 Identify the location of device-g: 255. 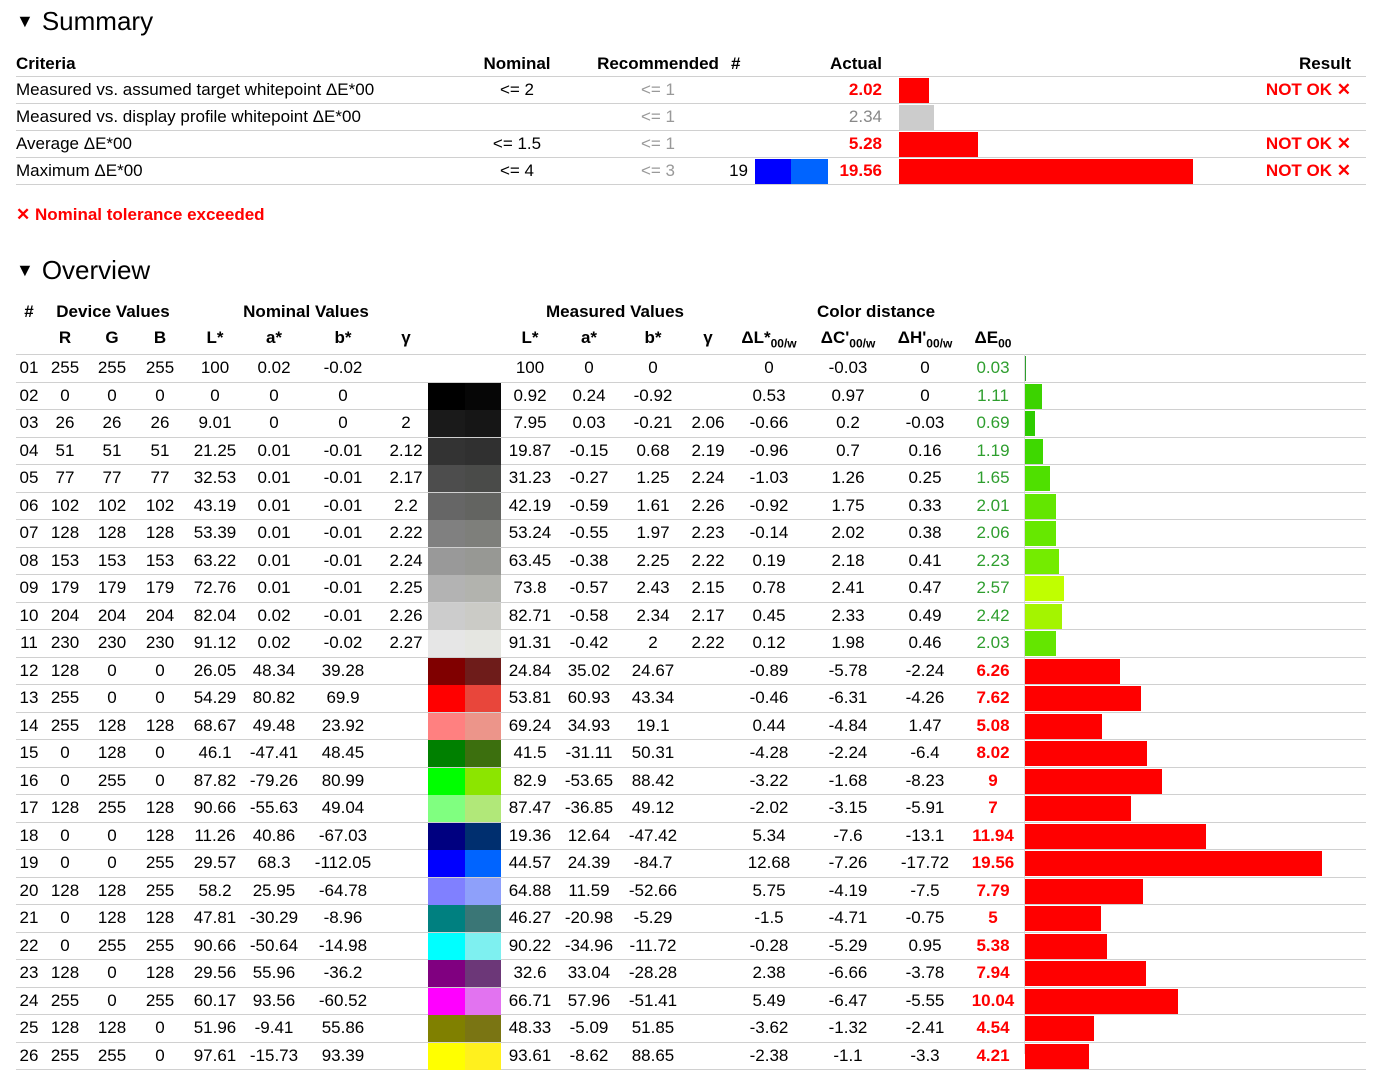
(112, 946).